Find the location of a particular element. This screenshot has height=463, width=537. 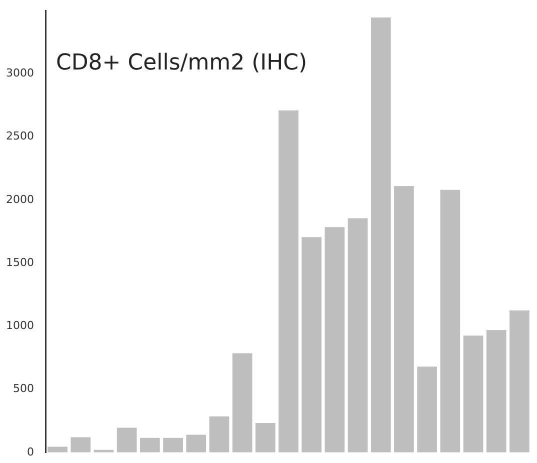

y-tick-label: 2000 is located at coordinates (20, 199).